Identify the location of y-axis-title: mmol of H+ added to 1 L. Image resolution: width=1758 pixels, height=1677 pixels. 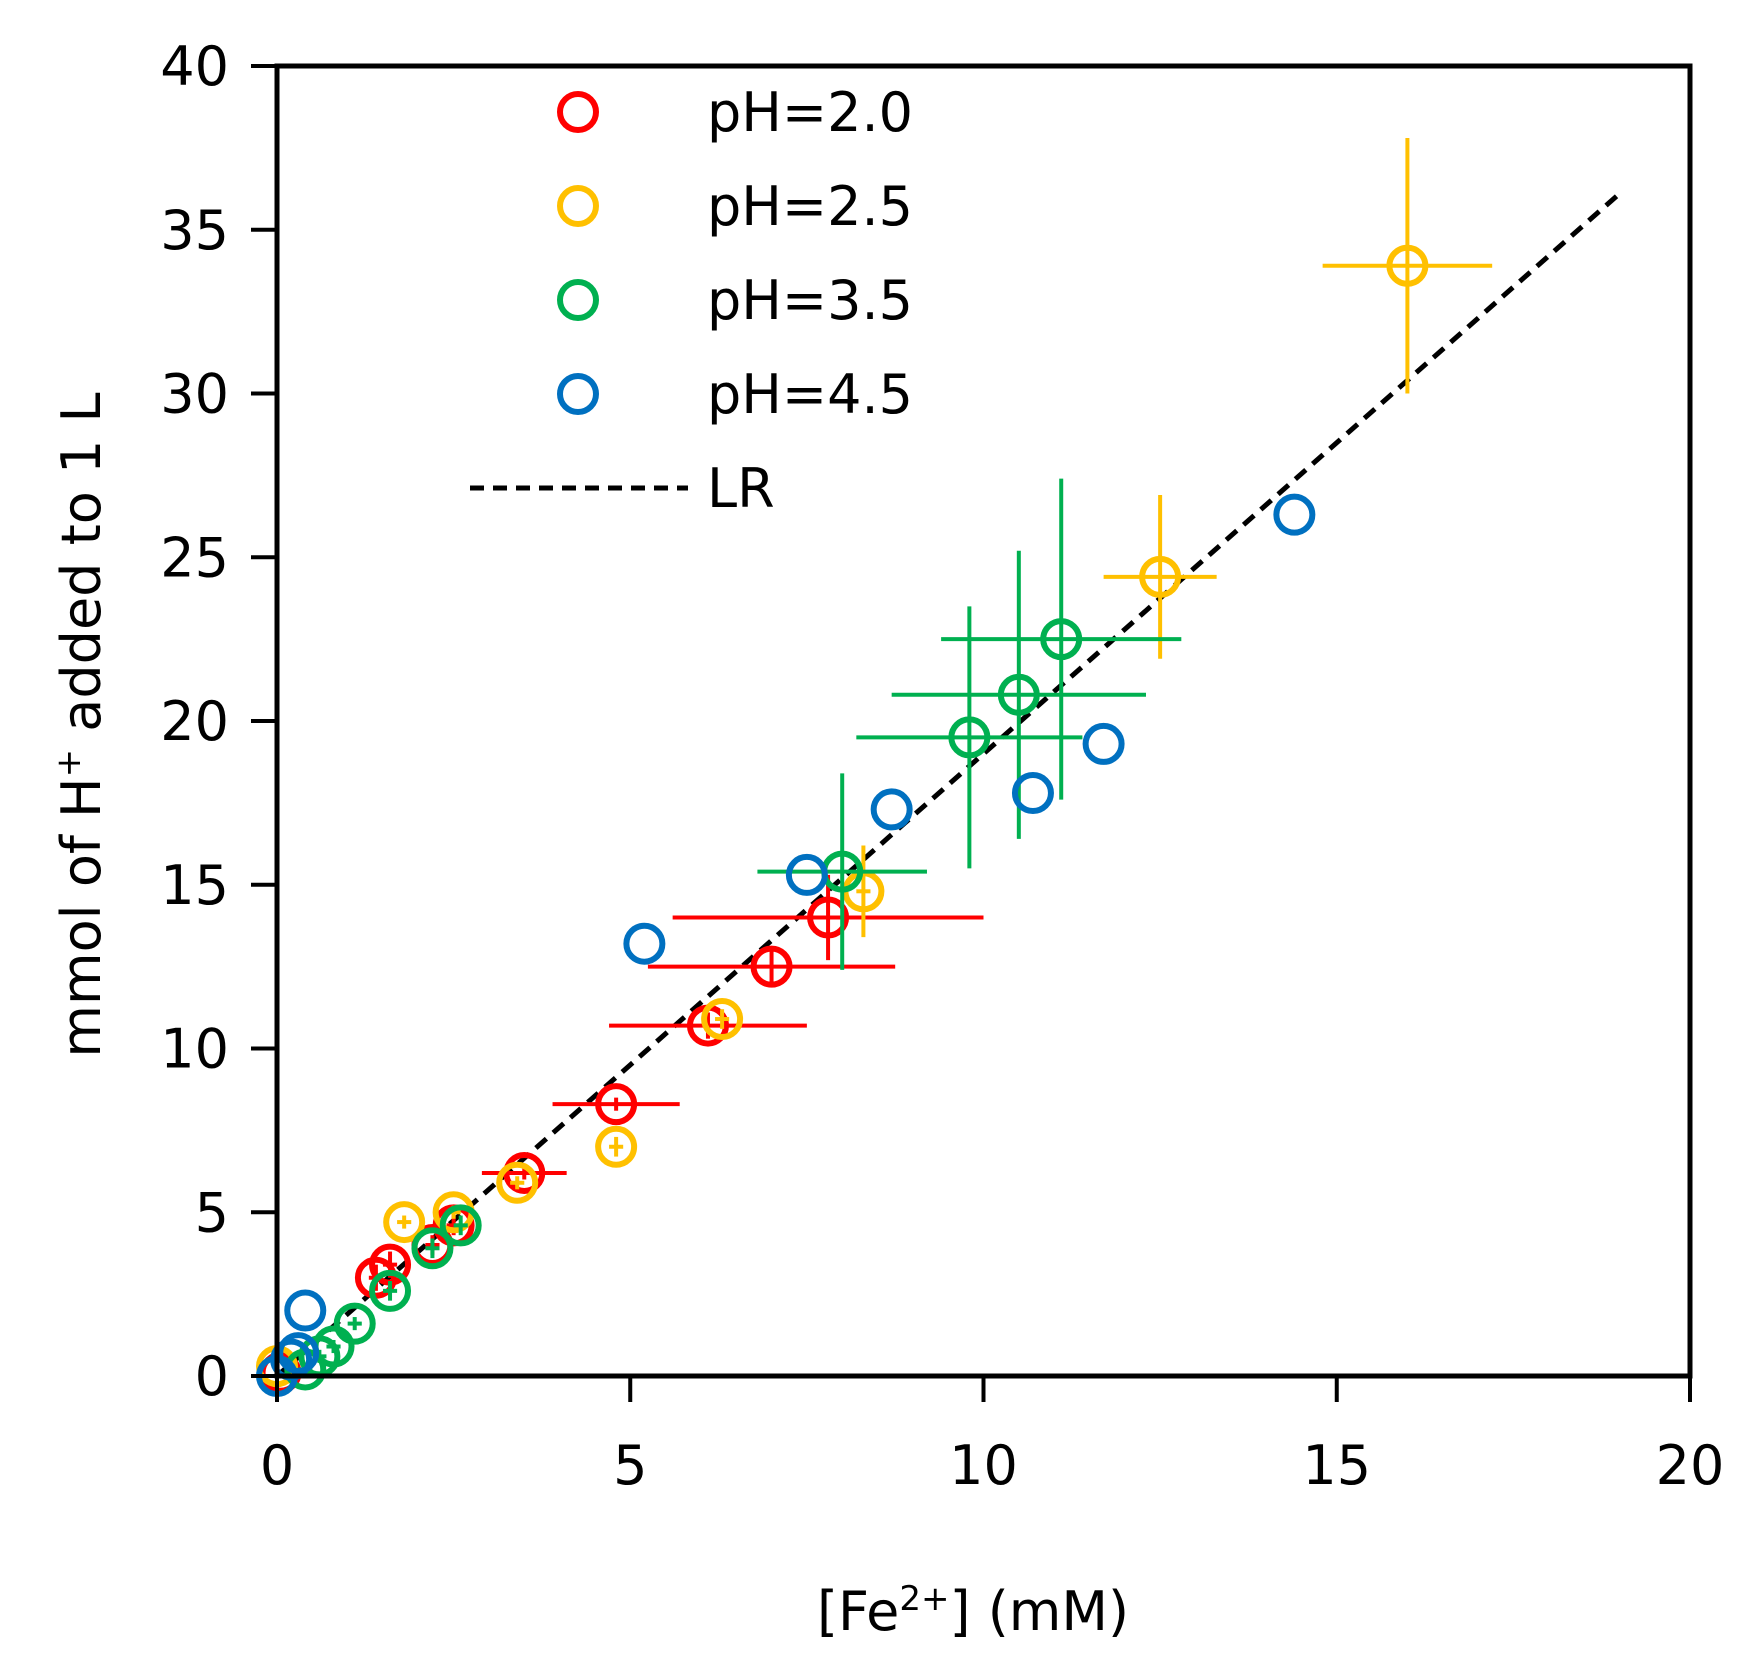
(81, 724).